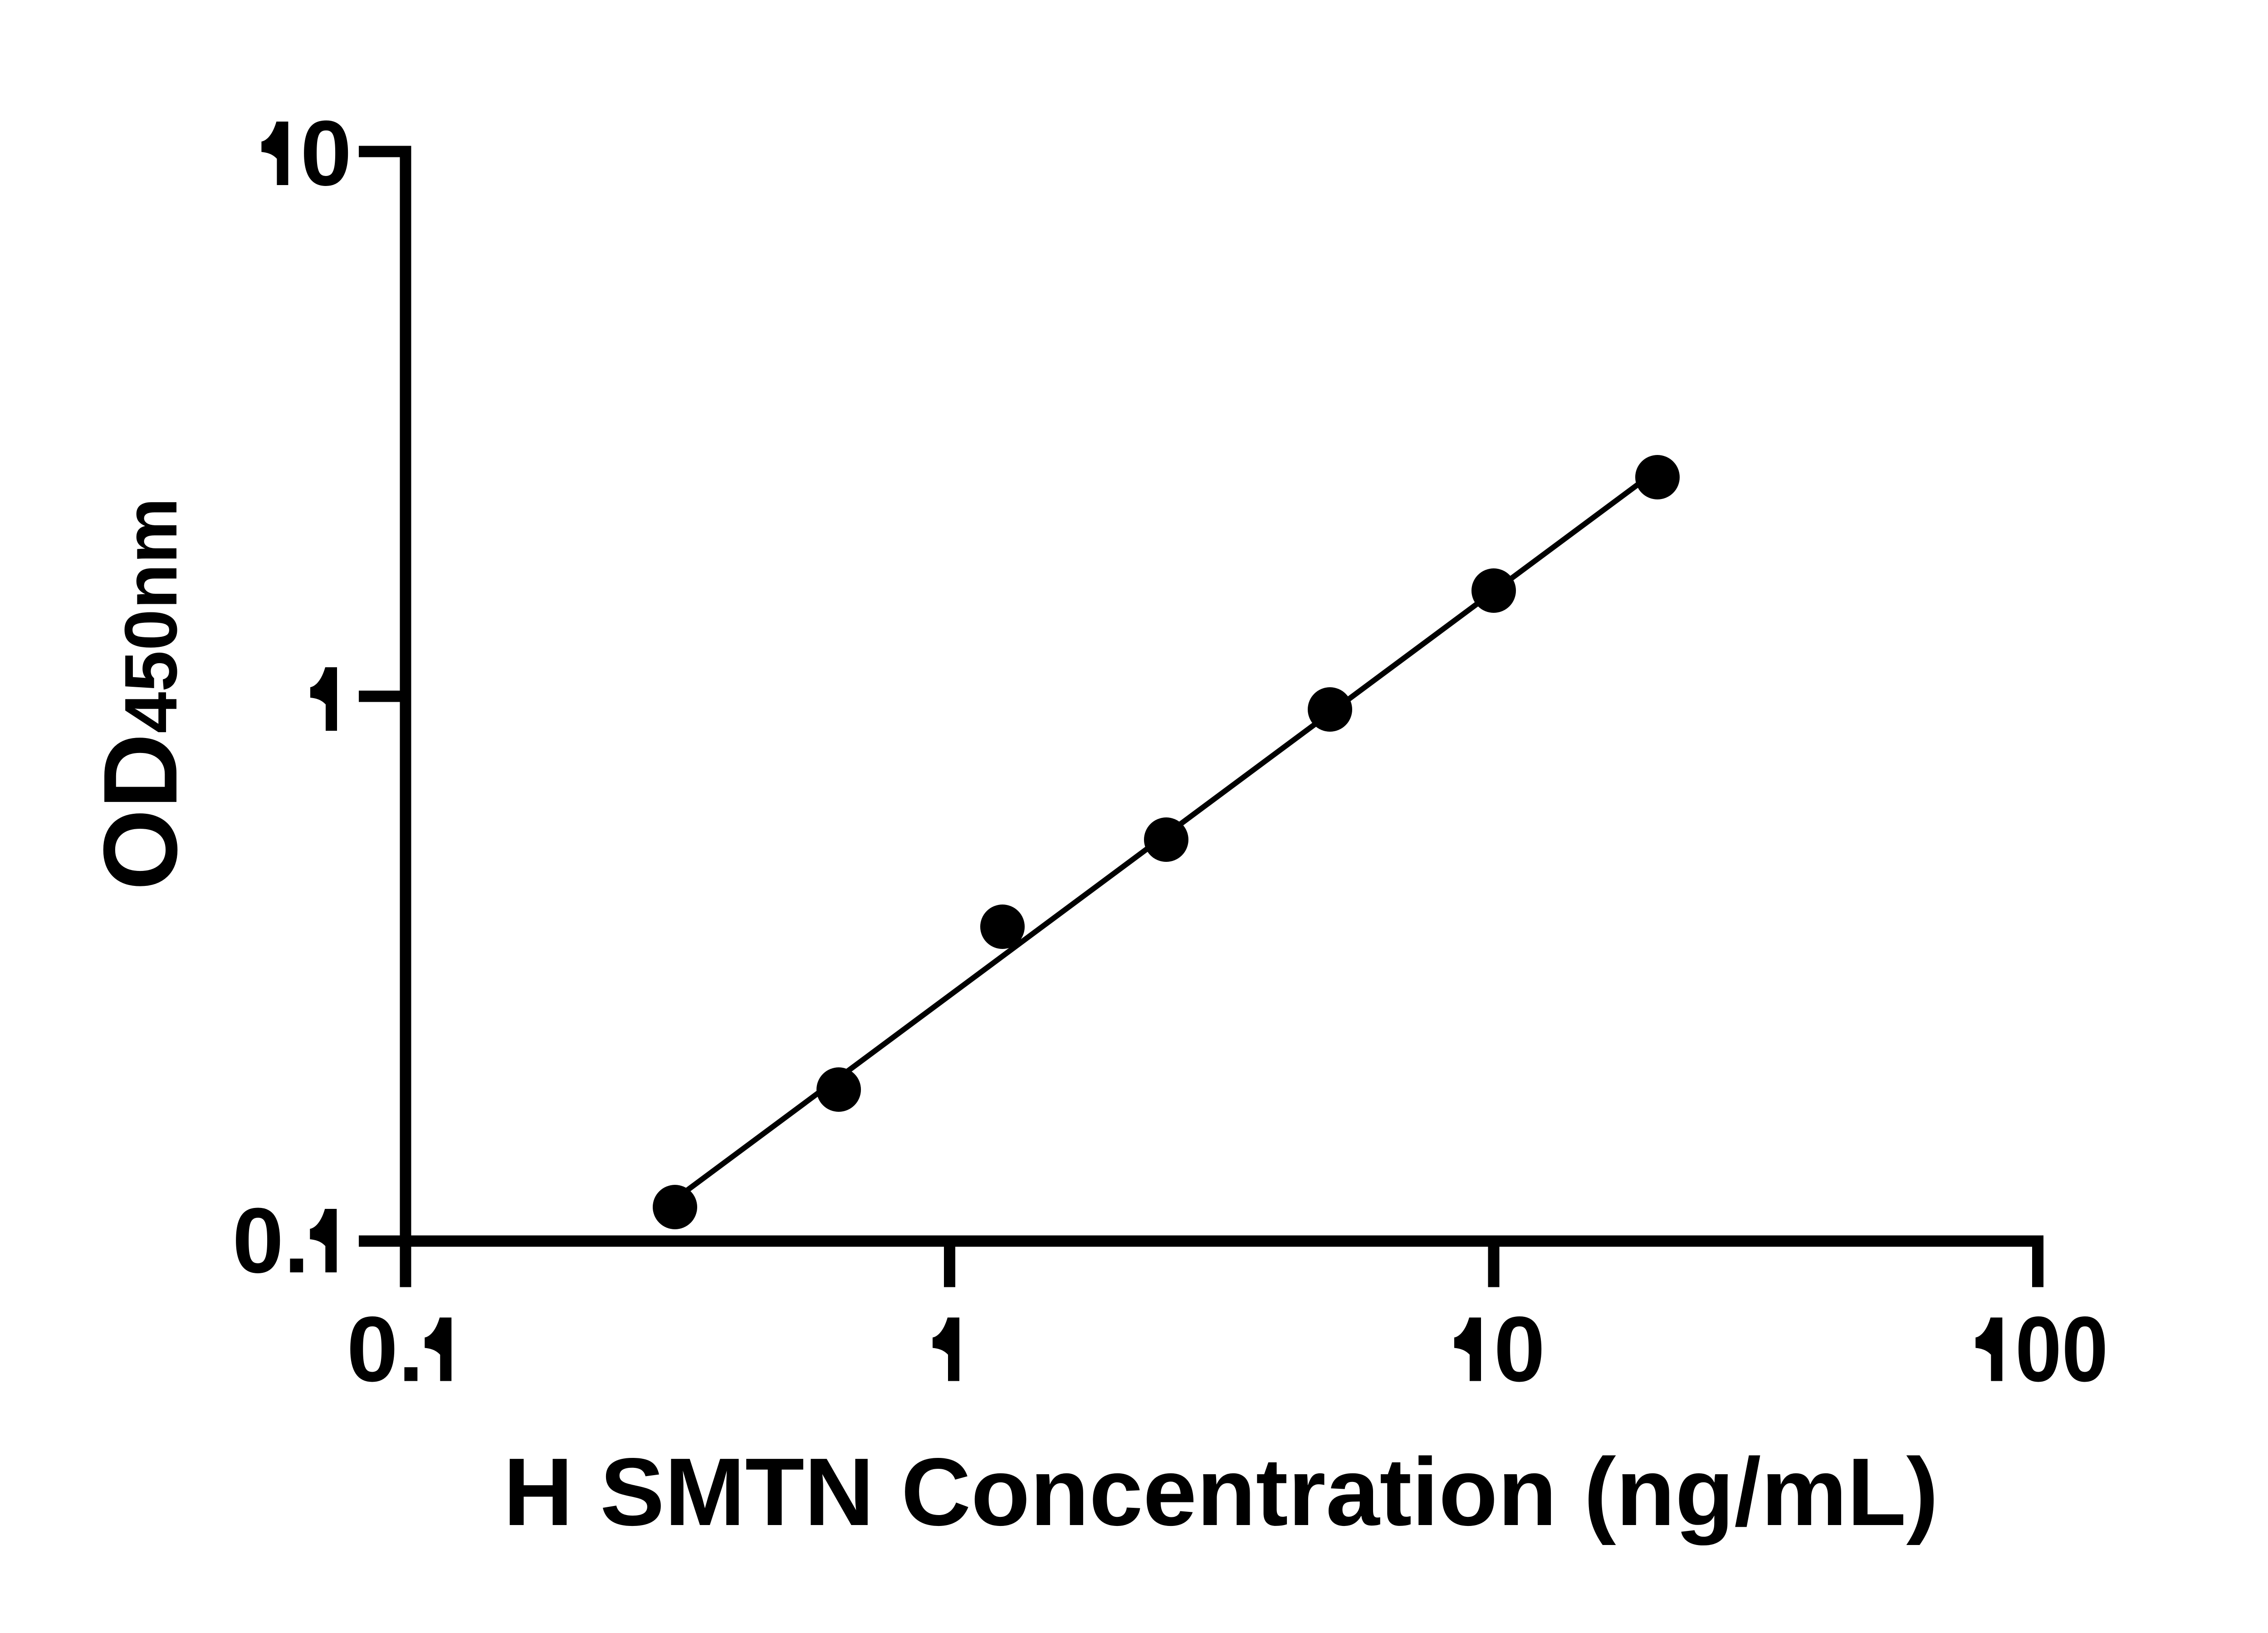 Image resolution: width=2268 pixels, height=1633 pixels. Describe the element at coordinates (1221, 1491) in the screenshot. I see `svg-text: H SMTN Concentration (ng/mL)` at that location.